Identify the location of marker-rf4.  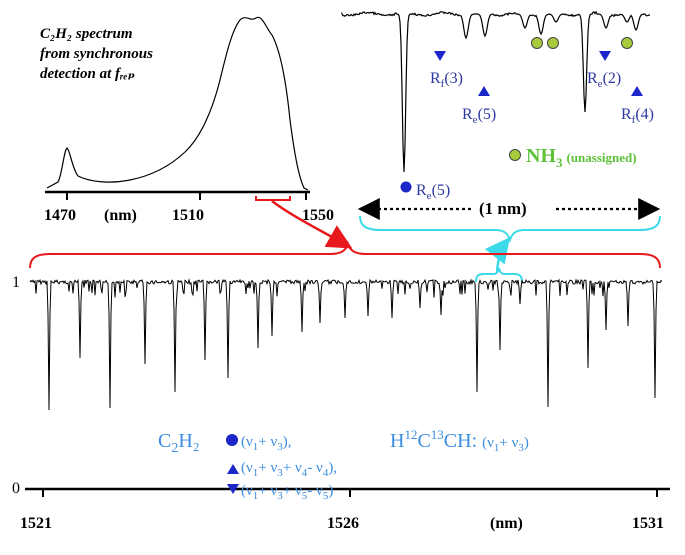
(637, 91).